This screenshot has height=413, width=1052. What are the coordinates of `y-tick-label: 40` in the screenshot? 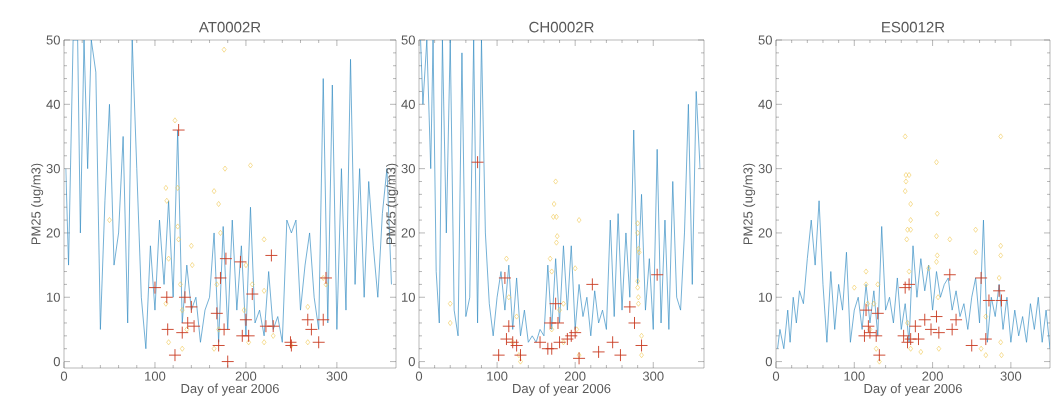 It's located at (765, 104).